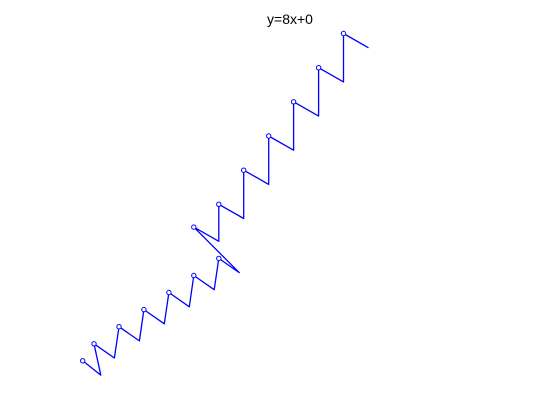 The image size is (560, 420). Describe the element at coordinates (290, 19) in the screenshot. I see `chart-title: y=8x+0` at that location.